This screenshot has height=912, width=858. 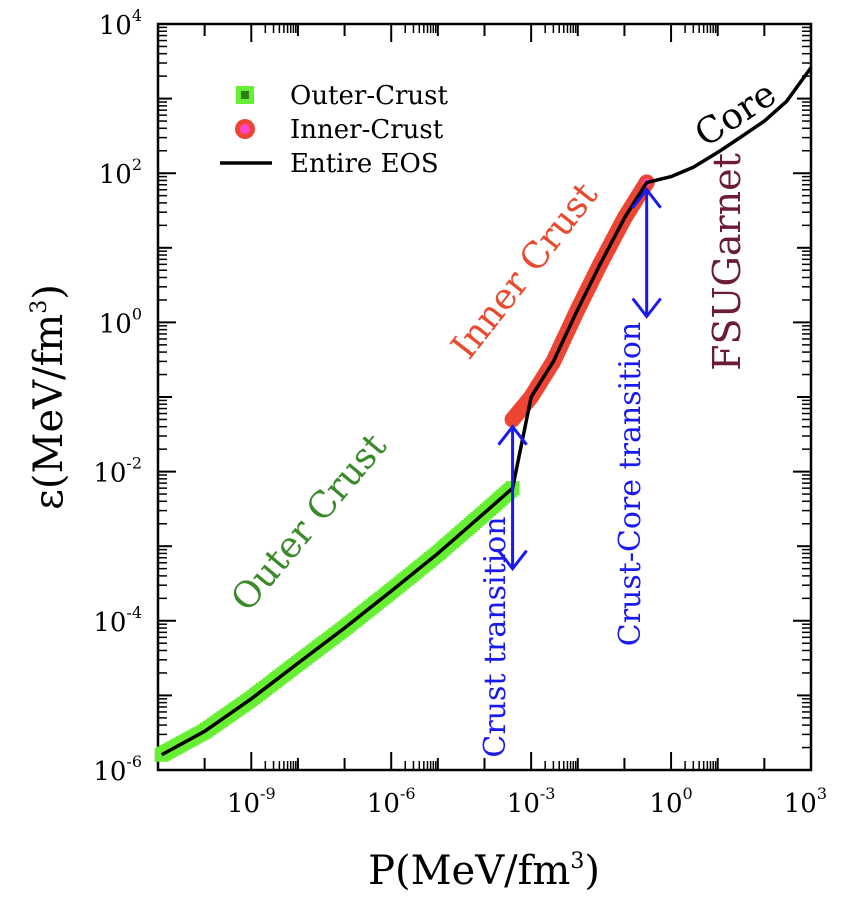 What do you see at coordinates (630, 484) in the screenshot?
I see `crust-core-transition-label: Crust-Core transition` at bounding box center [630, 484].